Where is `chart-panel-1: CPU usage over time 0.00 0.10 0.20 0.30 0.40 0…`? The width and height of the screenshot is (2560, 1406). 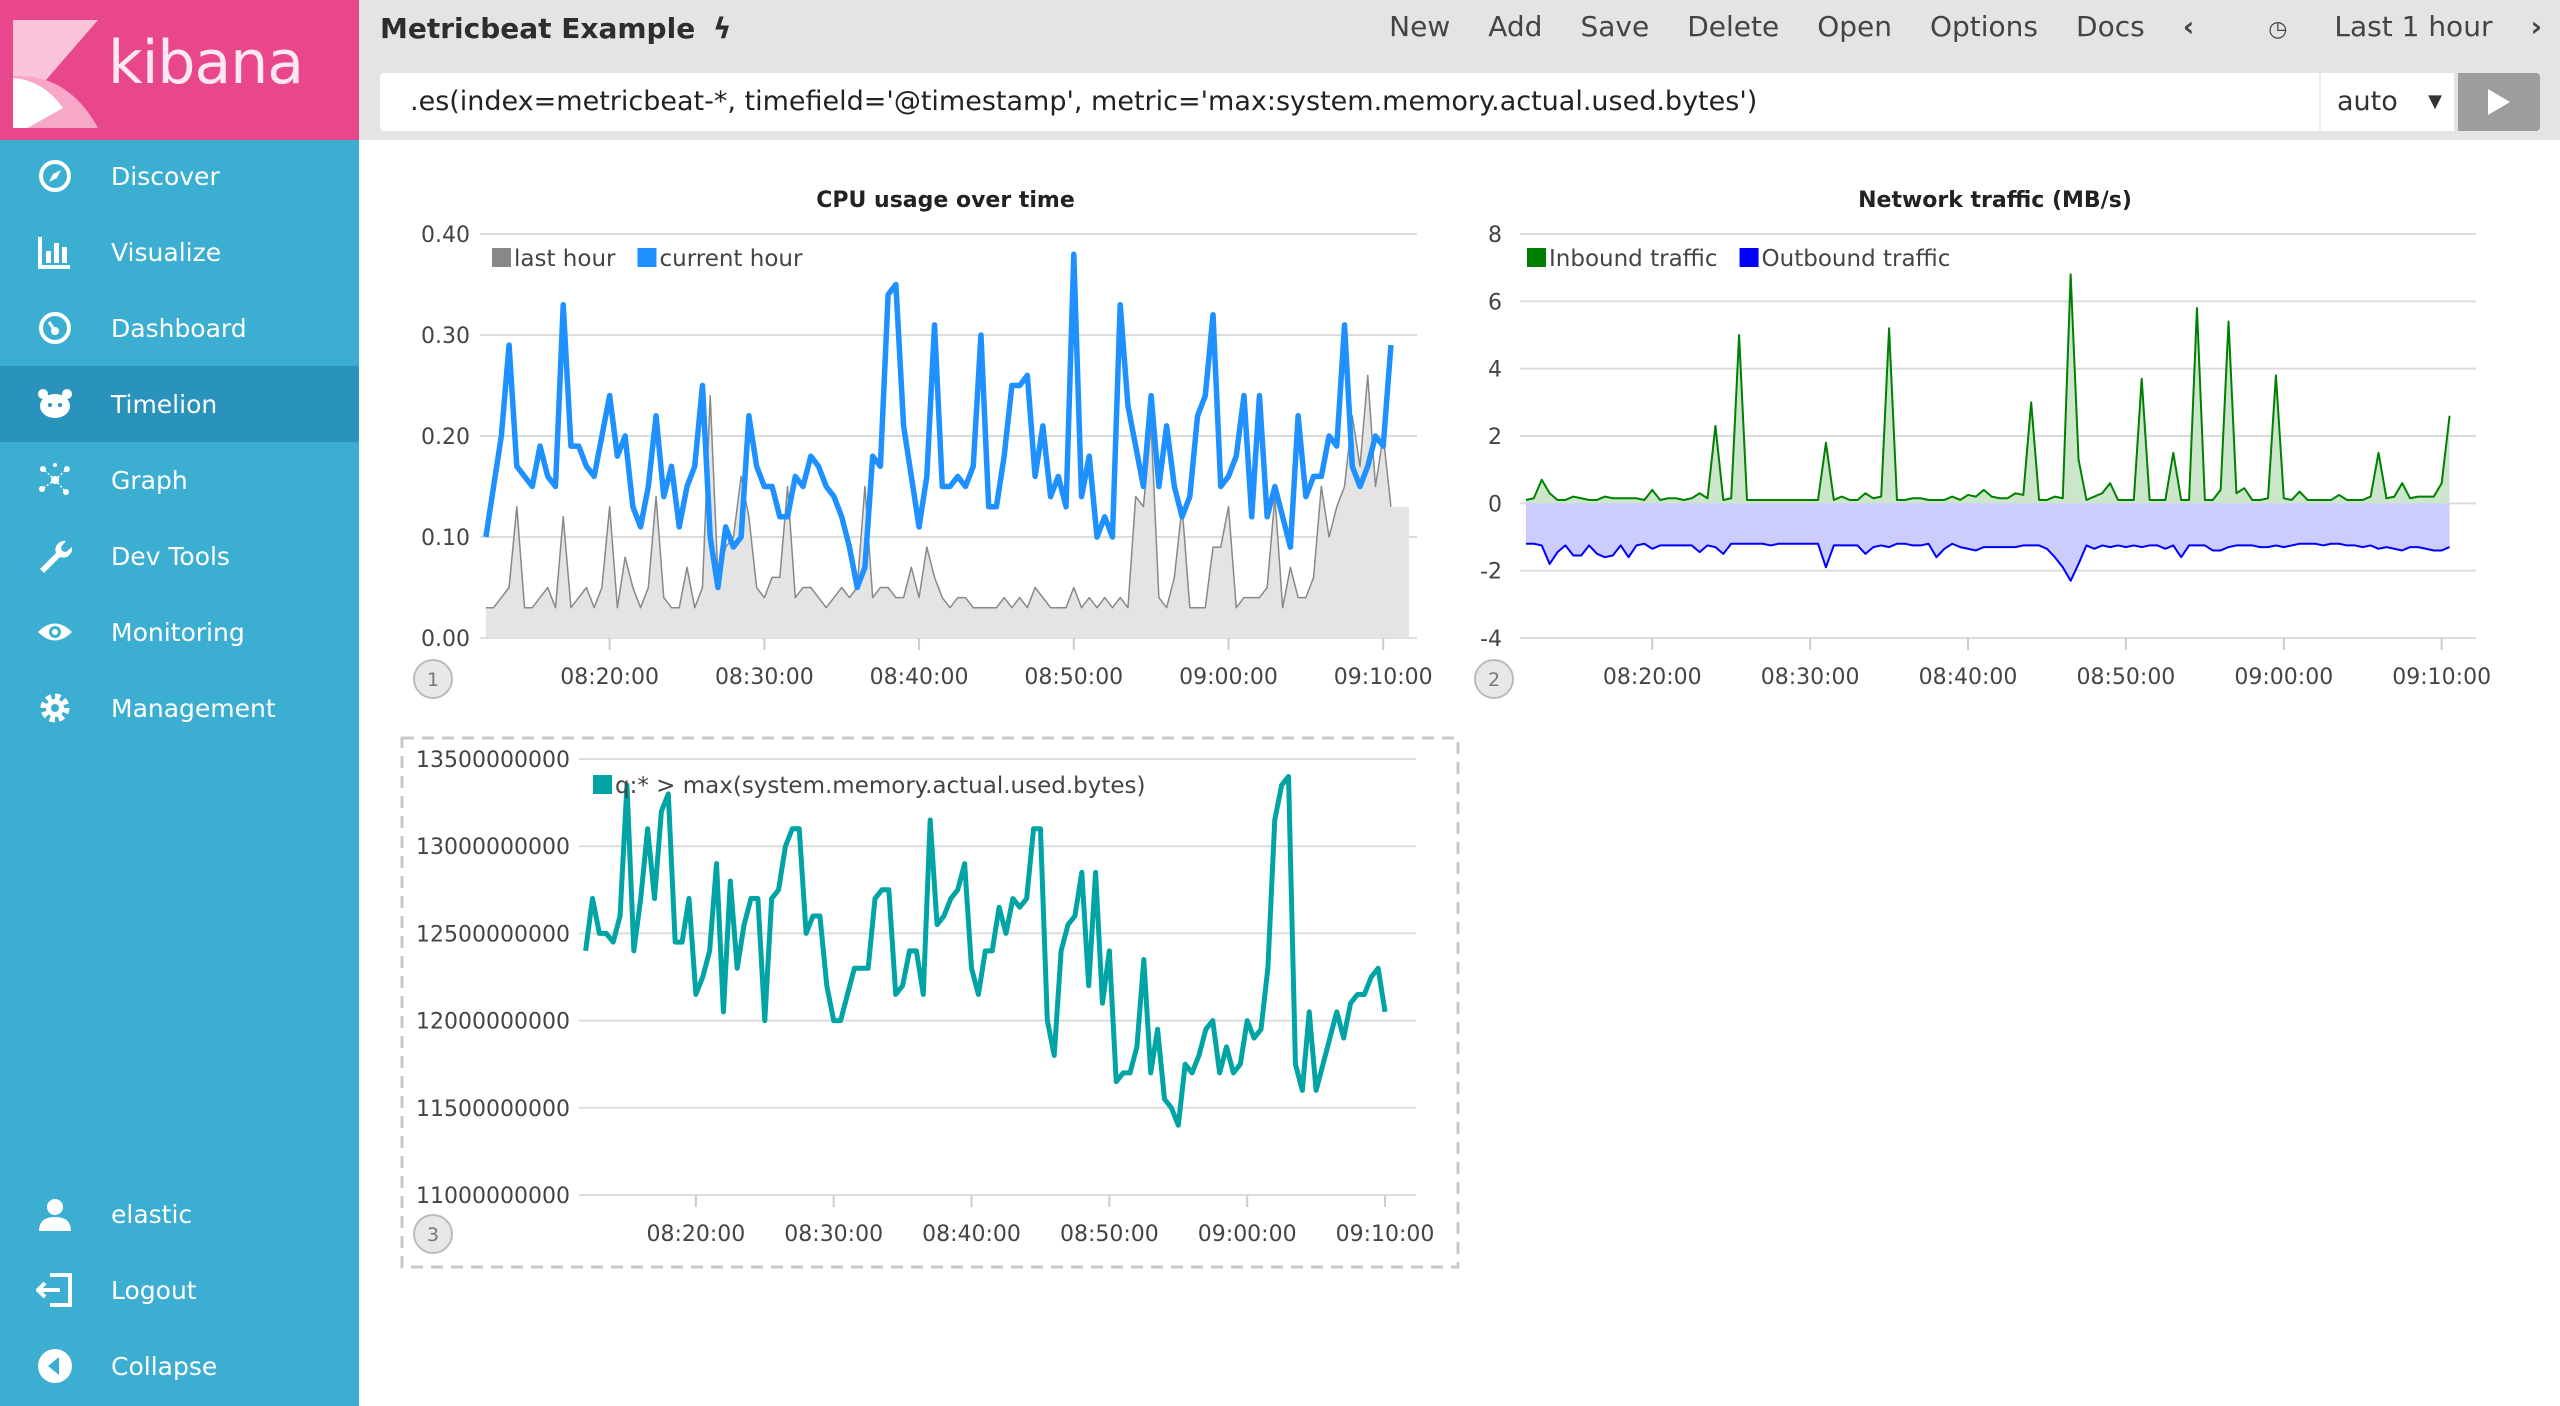 chart-panel-1: CPU usage over time 0.00 0.10 0.20 0.30 0.40 0… is located at coordinates (923, 443).